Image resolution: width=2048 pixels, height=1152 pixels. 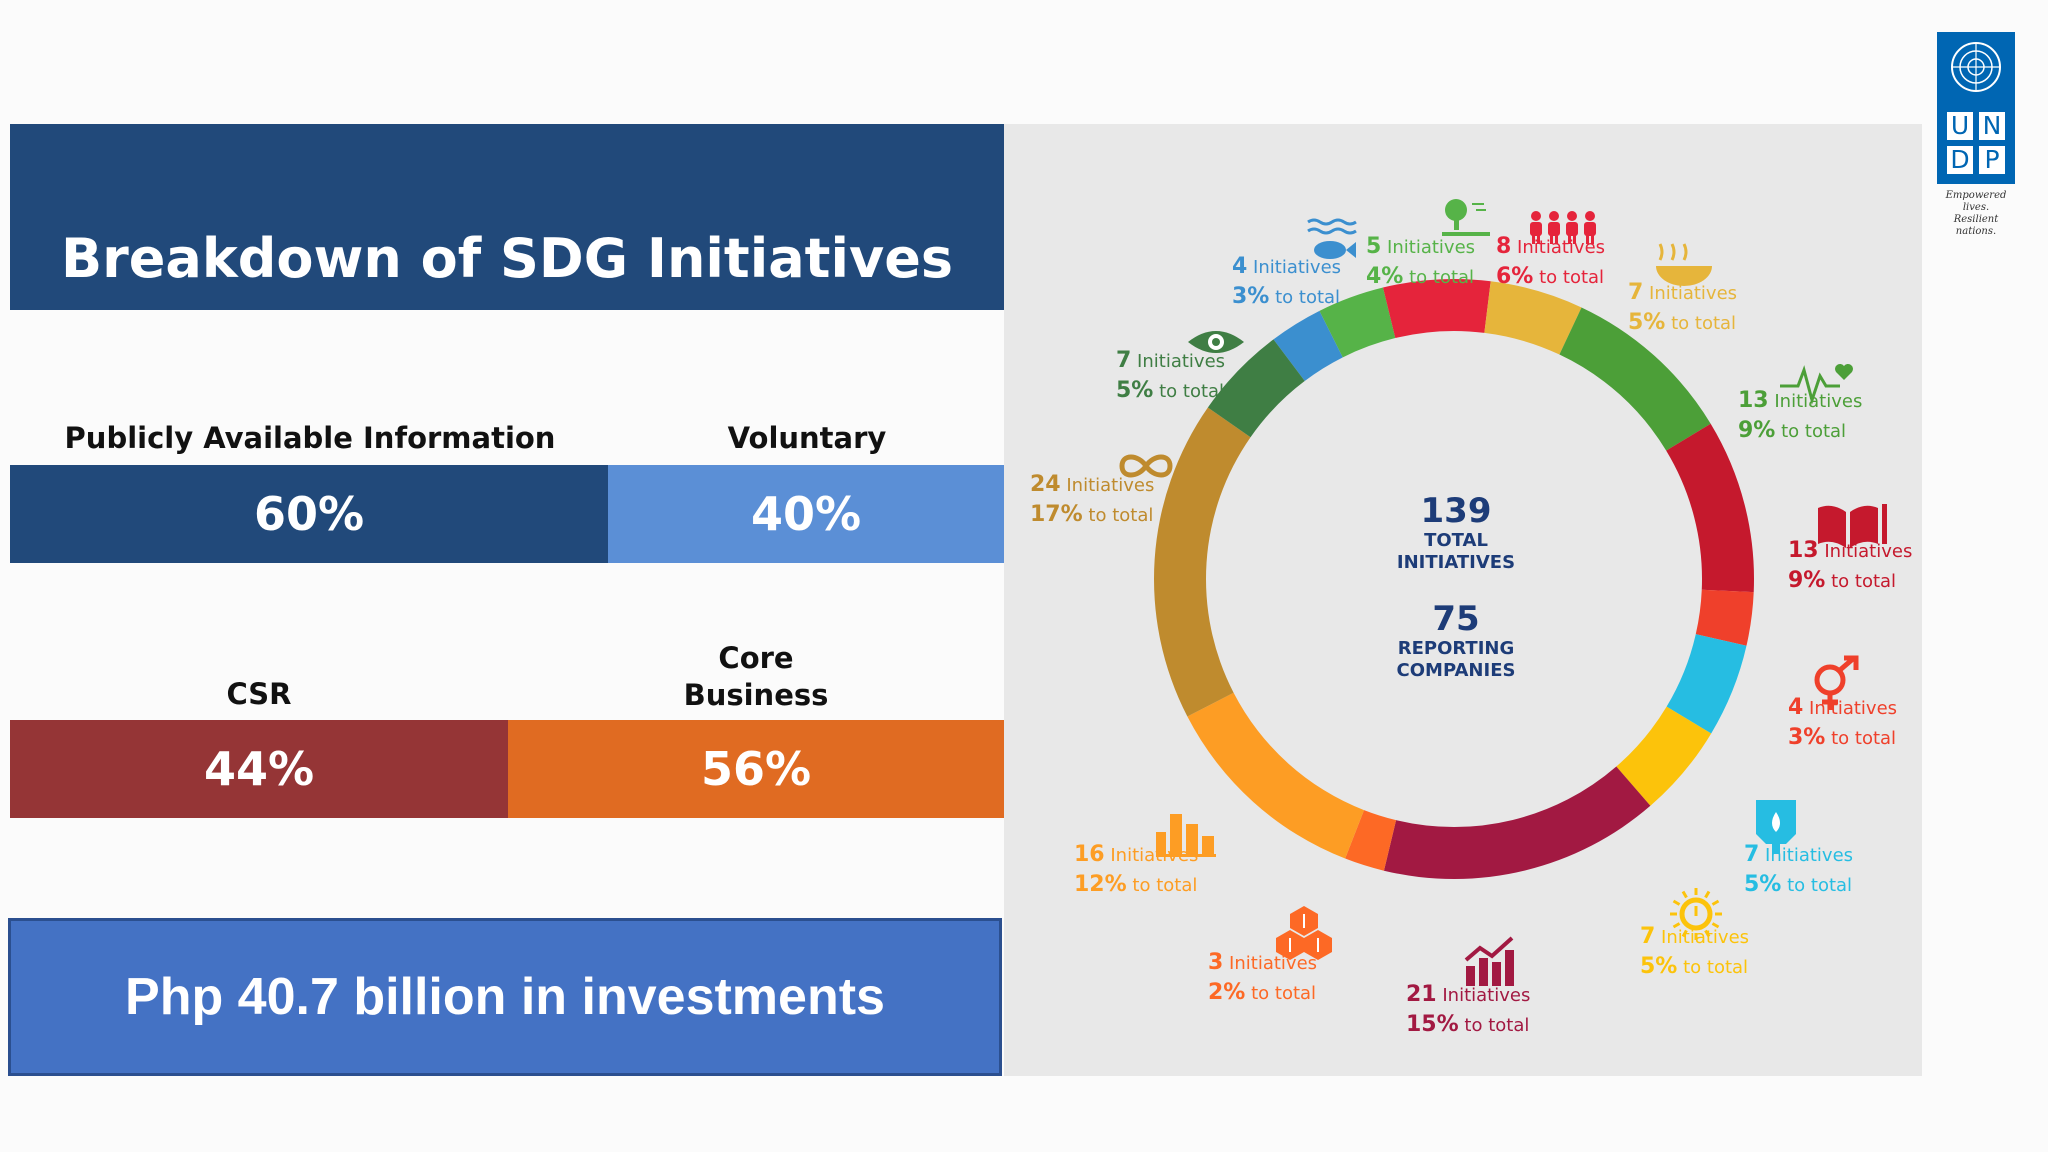 What do you see at coordinates (806, 514) in the screenshot?
I see `voluntary-value: 40%` at bounding box center [806, 514].